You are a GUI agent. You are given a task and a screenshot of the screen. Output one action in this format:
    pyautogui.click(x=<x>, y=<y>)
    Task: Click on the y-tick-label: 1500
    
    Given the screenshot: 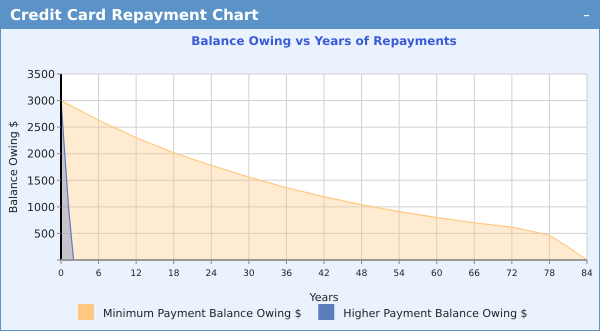 What is the action you would take?
    pyautogui.click(x=41, y=181)
    